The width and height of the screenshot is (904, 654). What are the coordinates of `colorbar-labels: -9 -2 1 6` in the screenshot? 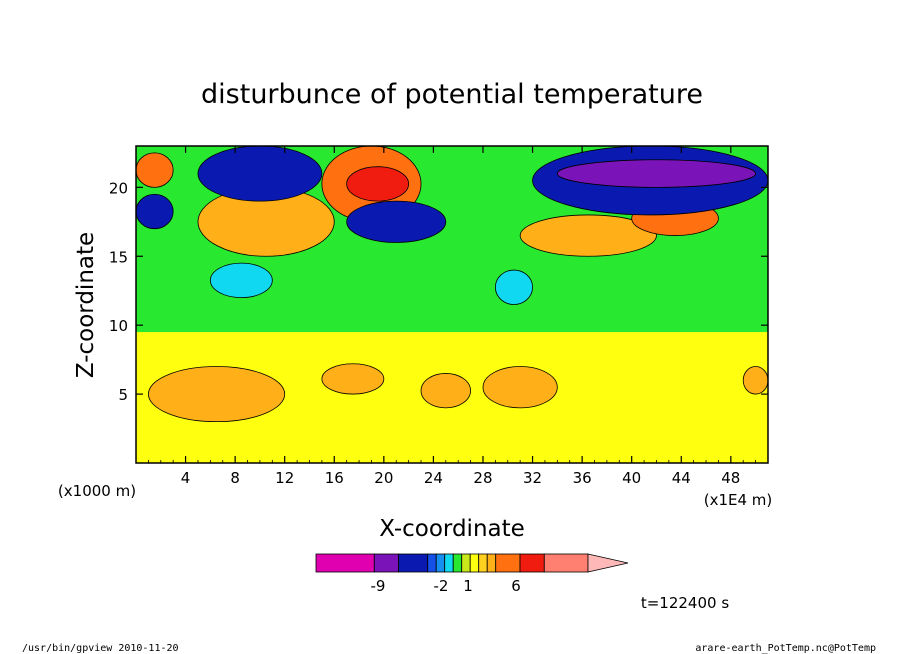 It's located at (446, 586).